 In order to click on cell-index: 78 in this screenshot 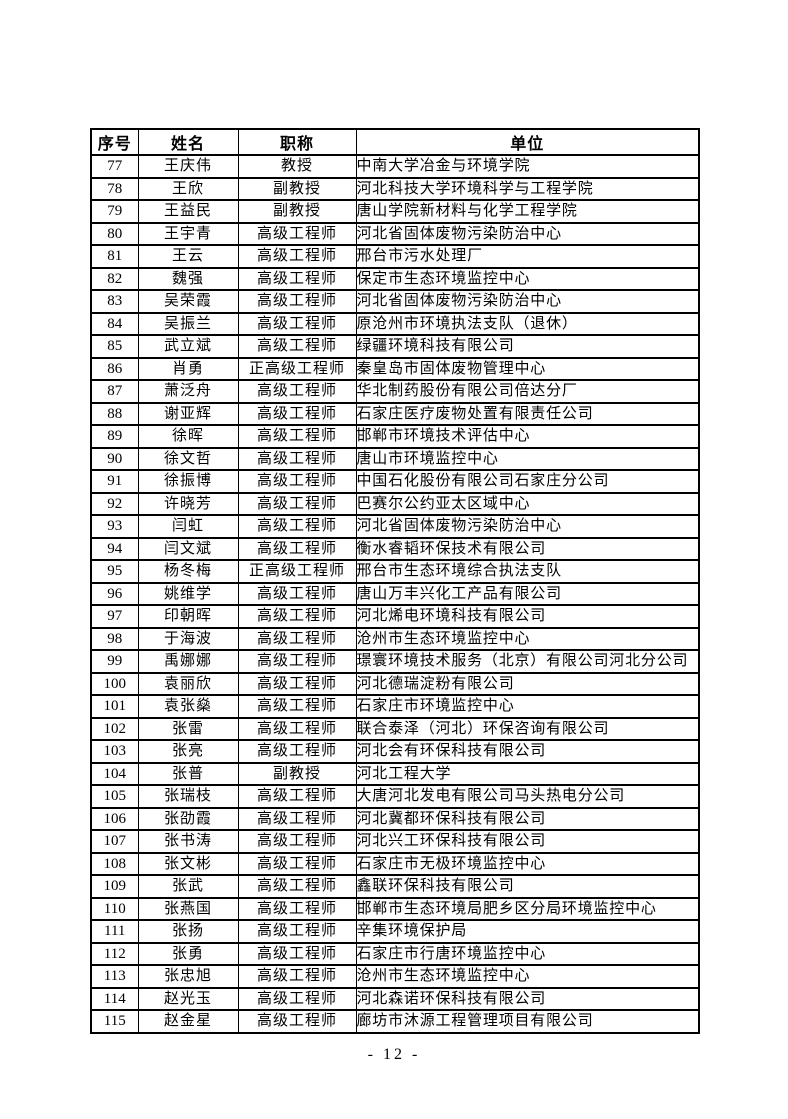, I will do `click(114, 188)`.